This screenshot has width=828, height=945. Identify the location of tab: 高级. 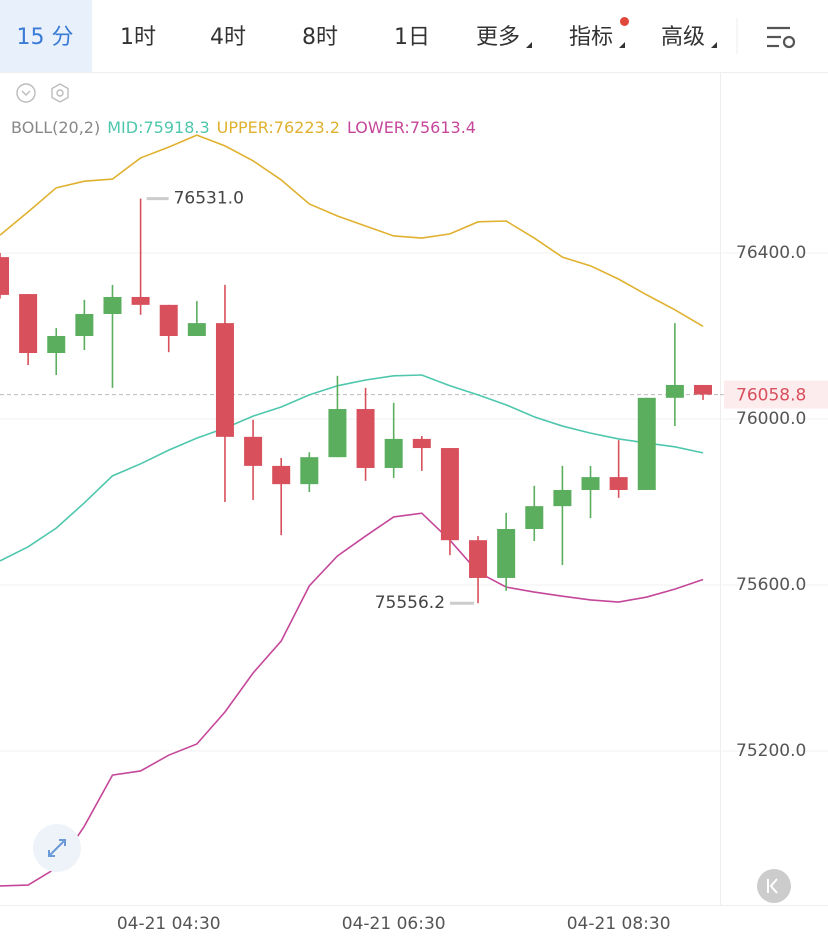
(683, 37).